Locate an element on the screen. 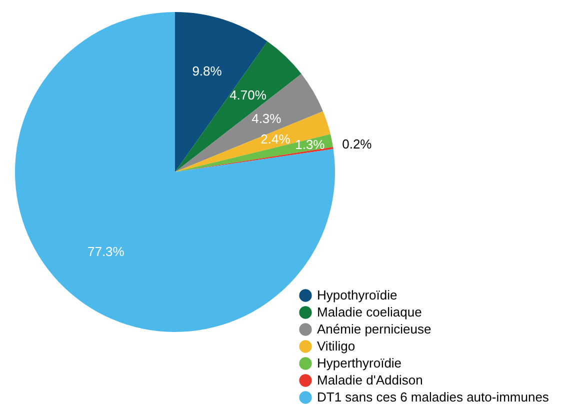 The image size is (586, 412). data-label: 2.4% is located at coordinates (275, 138).